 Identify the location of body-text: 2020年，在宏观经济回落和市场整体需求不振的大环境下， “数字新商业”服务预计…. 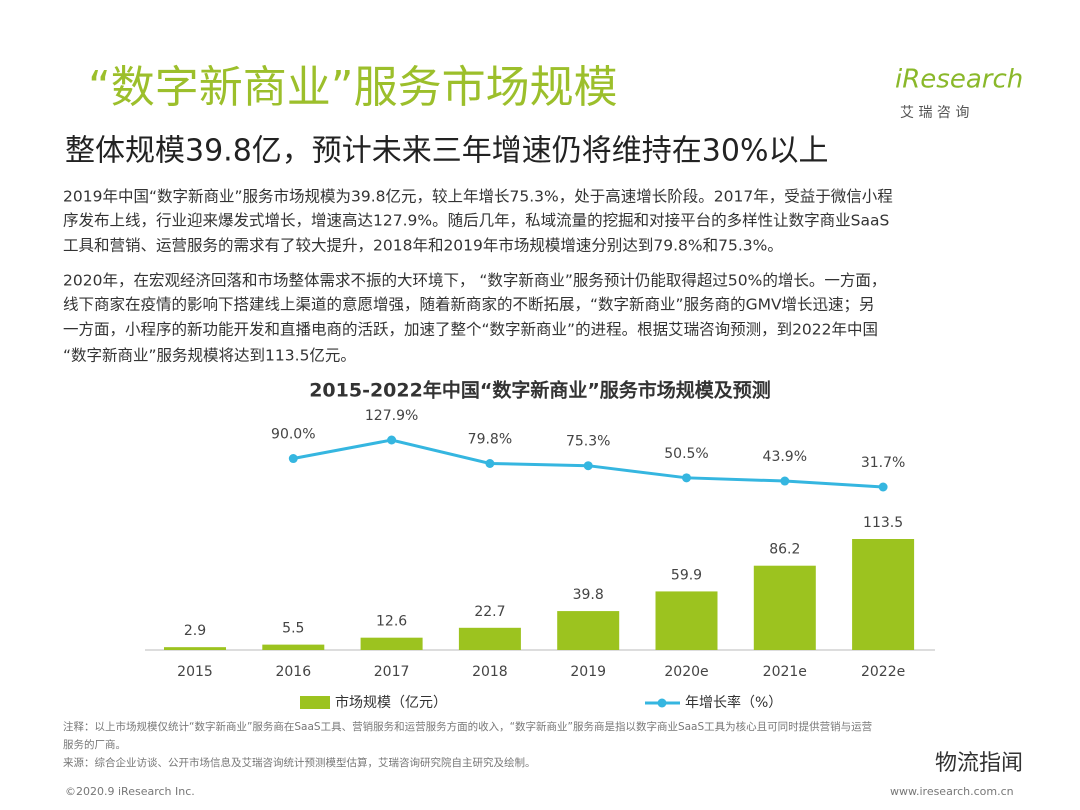
(474, 280).